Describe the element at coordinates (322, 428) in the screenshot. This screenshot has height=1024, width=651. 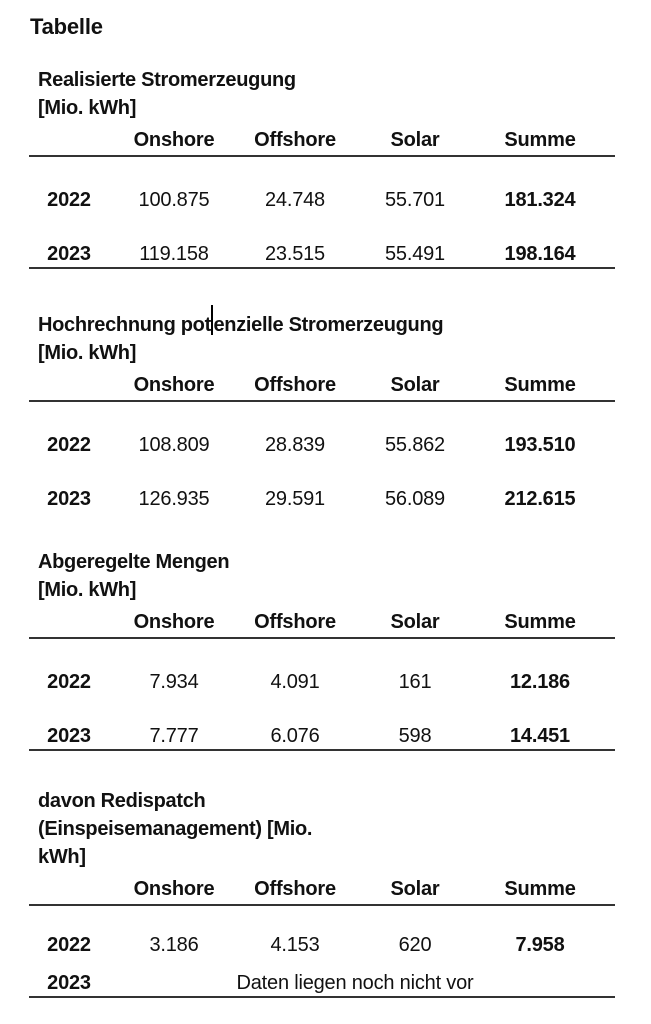
I see `table-row-2022: 2022 108.809 28.839 55.862 193.510` at that location.